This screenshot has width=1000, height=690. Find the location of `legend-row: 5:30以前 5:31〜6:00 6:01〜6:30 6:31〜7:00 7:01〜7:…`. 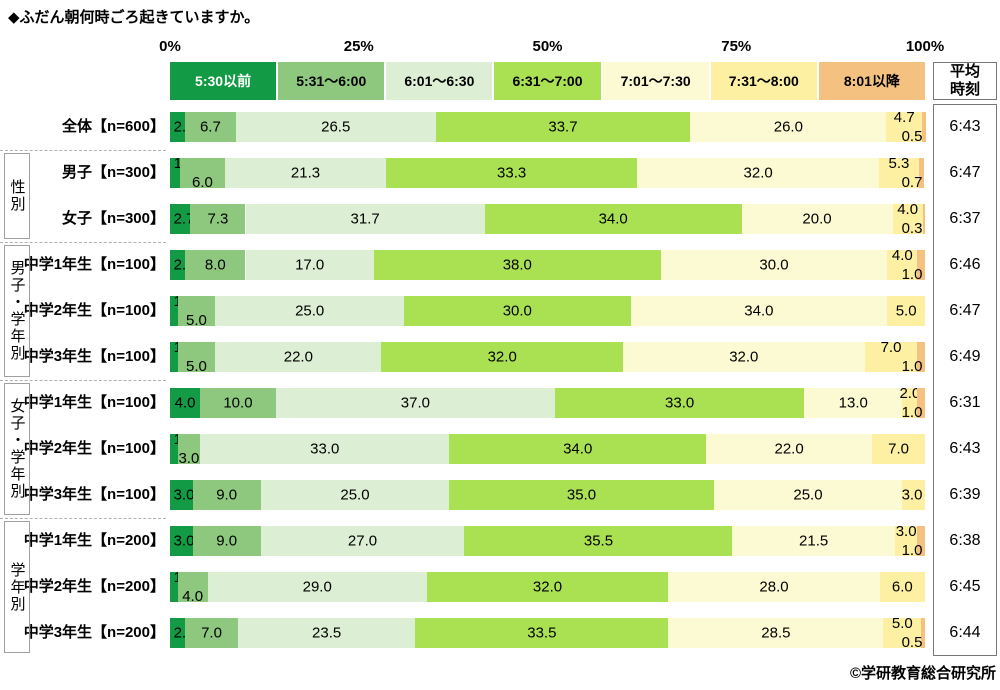

legend-row: 5:30以前 5:31〜6:00 6:01〜6:30 6:31〜7:00 7:01〜7:… is located at coordinates (547, 81).